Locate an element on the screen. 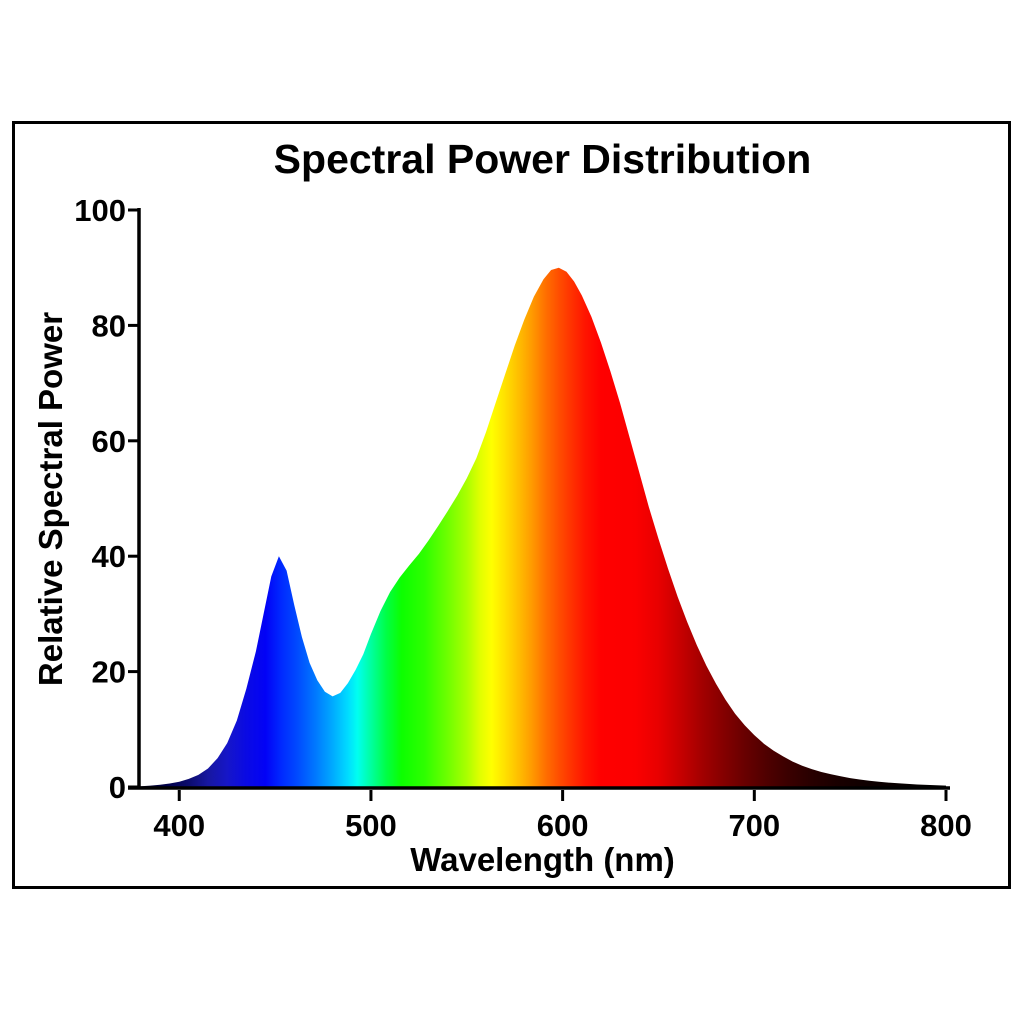  x-tick-label: 700 is located at coordinates (754, 825).